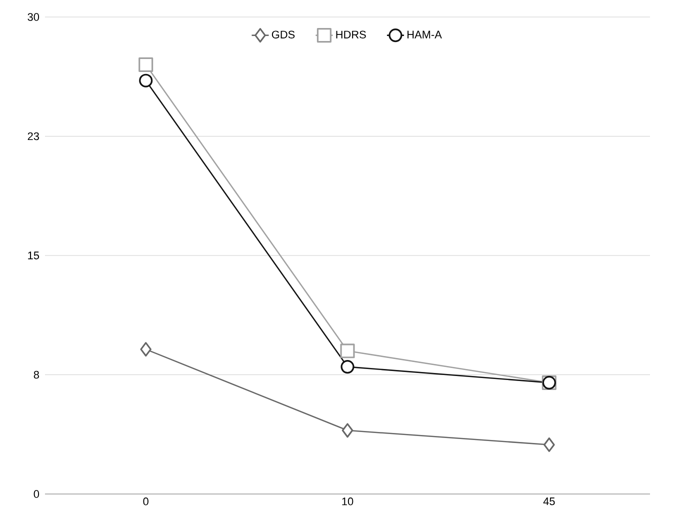 This screenshot has height=519, width=691. What do you see at coordinates (425, 34) in the screenshot?
I see `legend-label: HAM-A` at bounding box center [425, 34].